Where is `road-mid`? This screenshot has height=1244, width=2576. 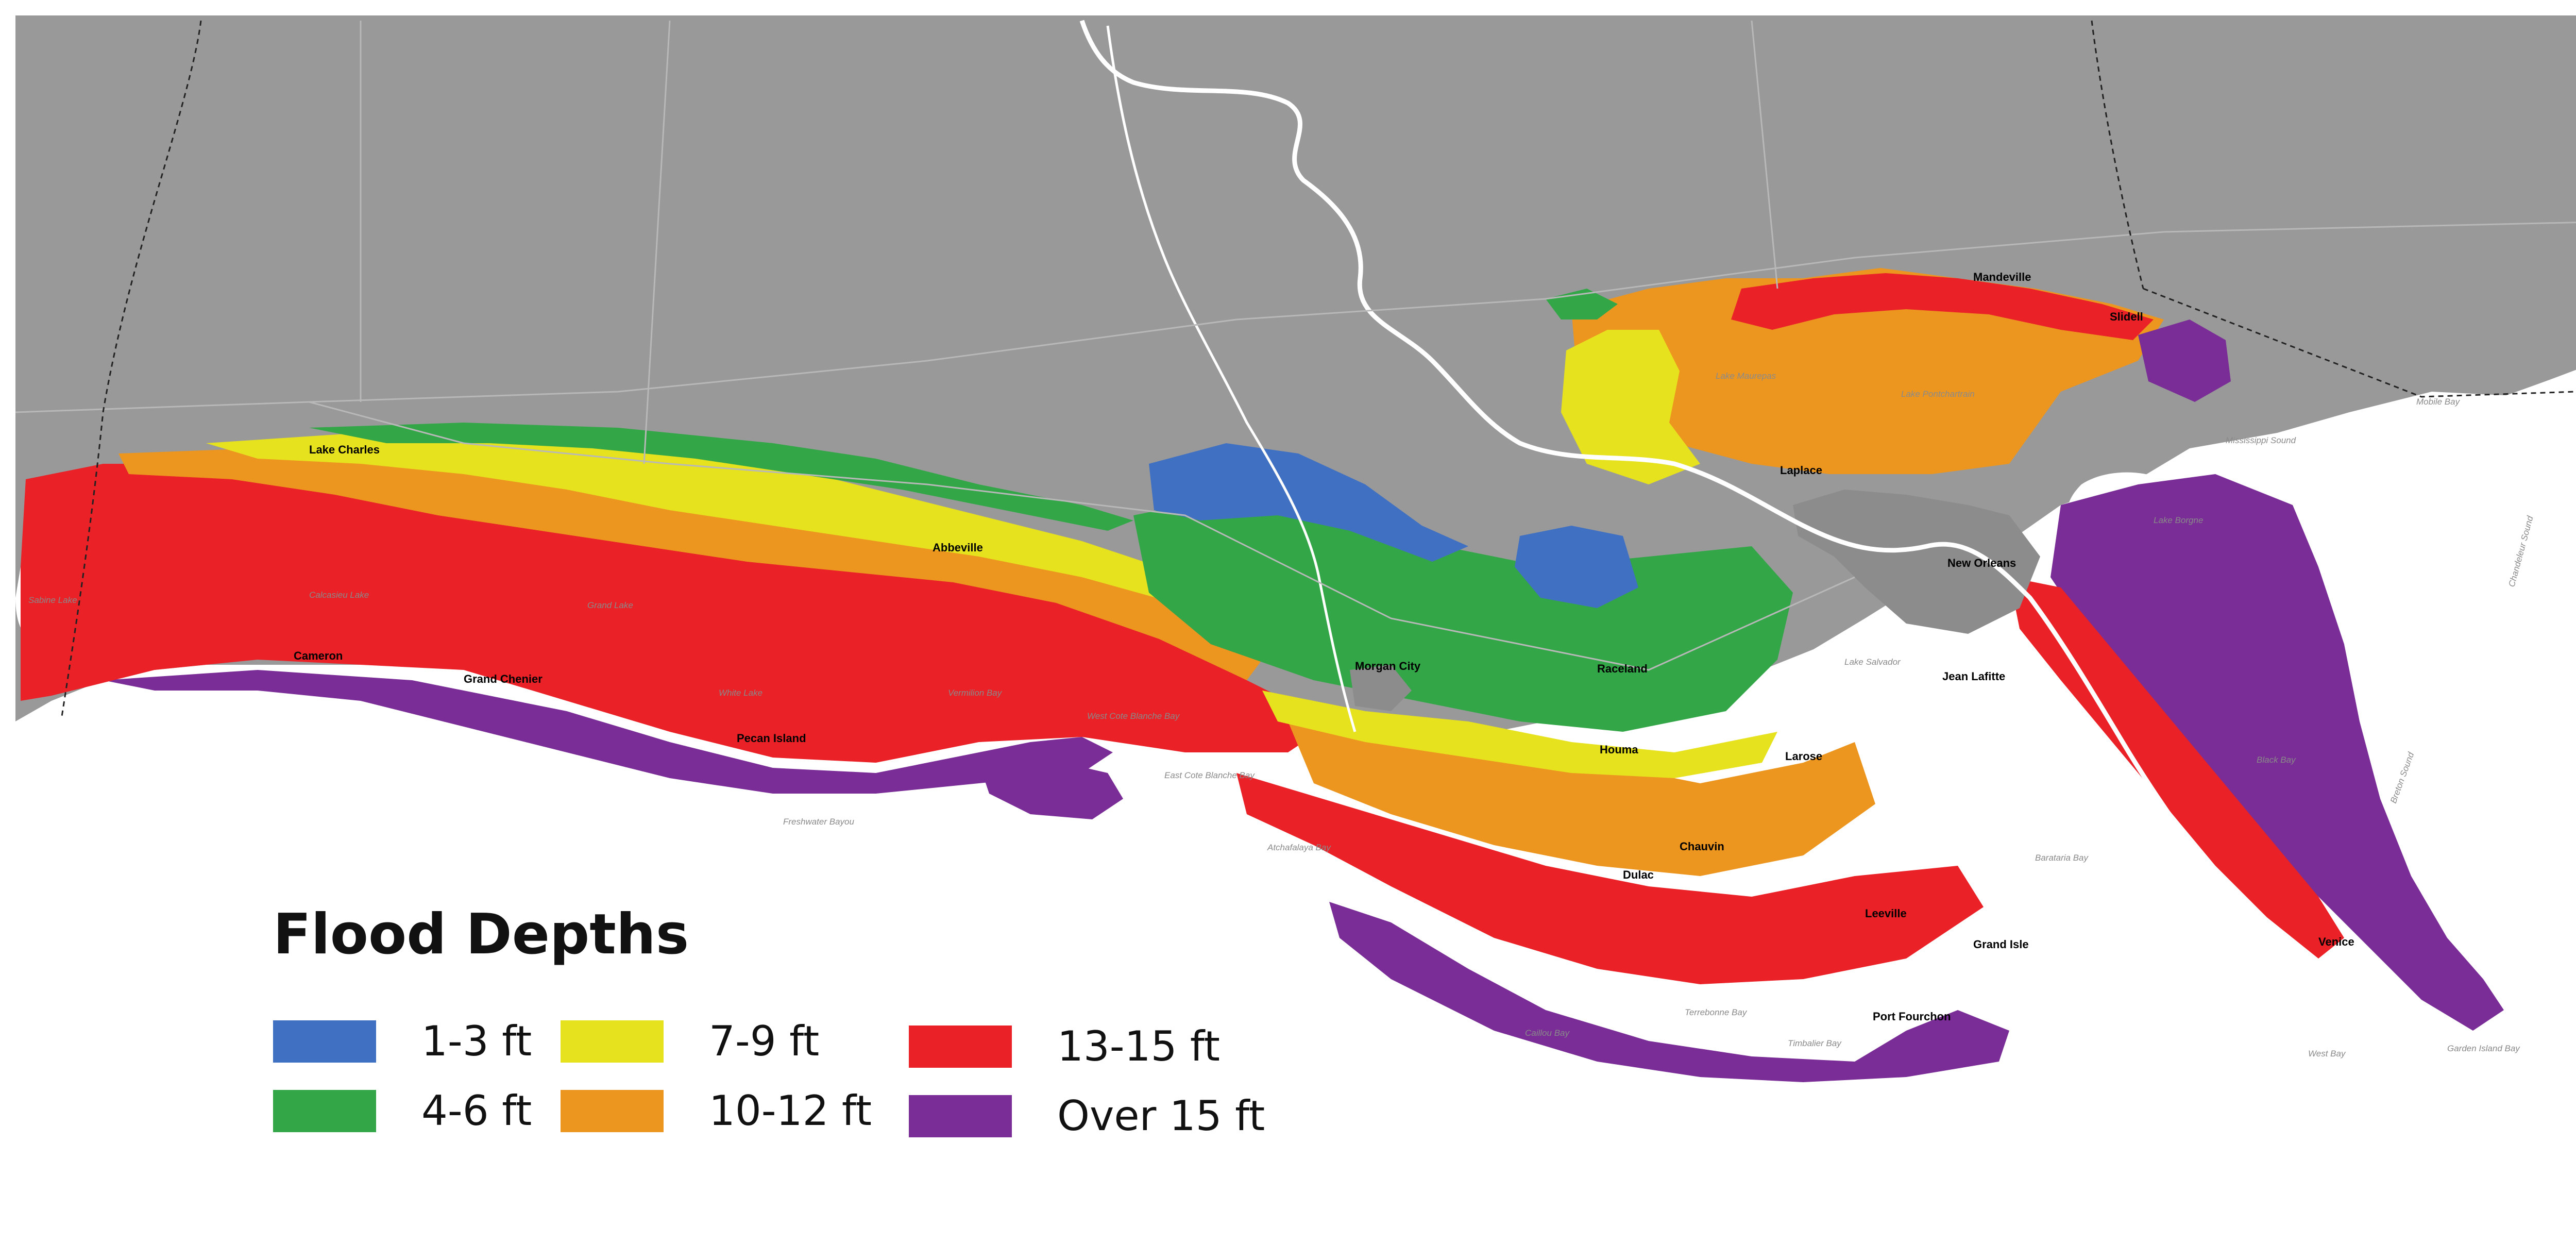 road-mid is located at coordinates (657, 242).